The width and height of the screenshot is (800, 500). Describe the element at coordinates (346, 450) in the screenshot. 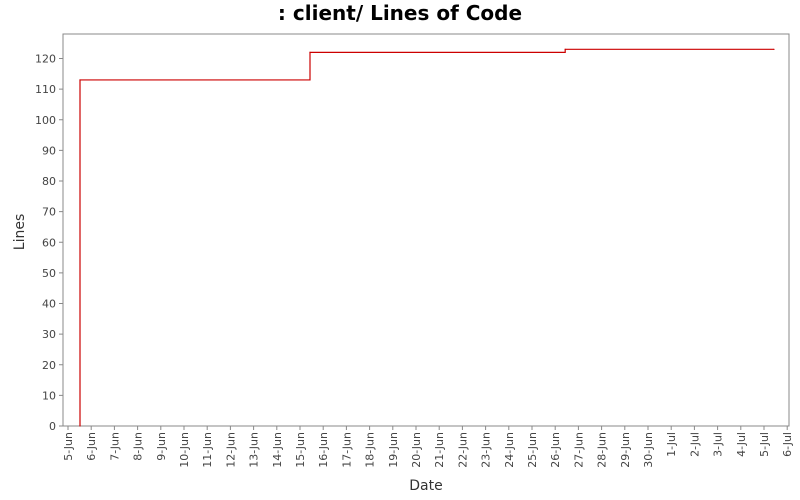

I see `x-tick-label: 17-Jun` at that location.